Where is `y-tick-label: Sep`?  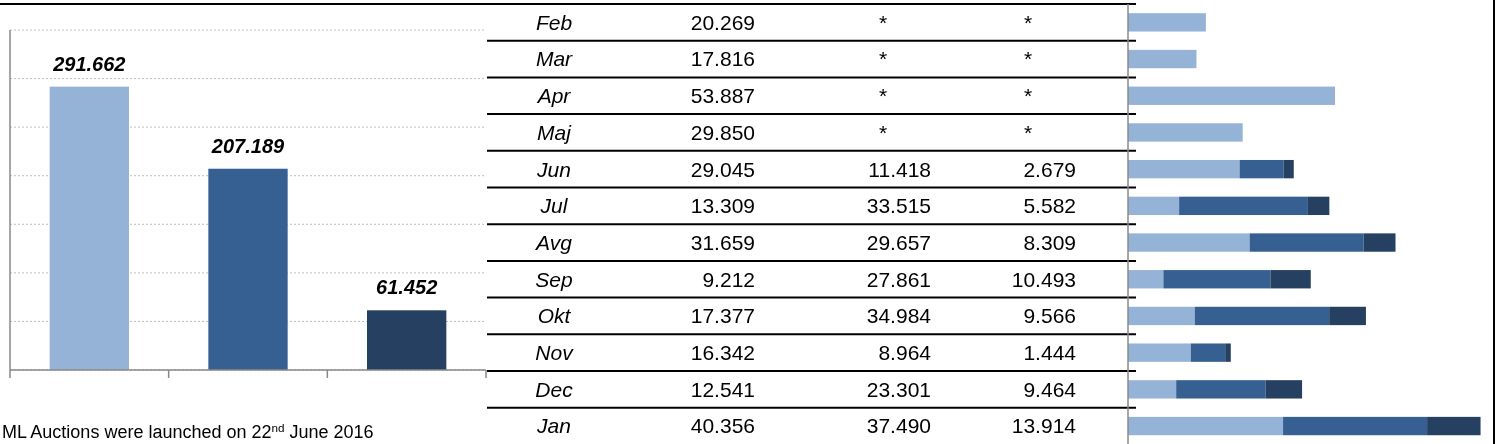
y-tick-label: Sep is located at coordinates (554, 279).